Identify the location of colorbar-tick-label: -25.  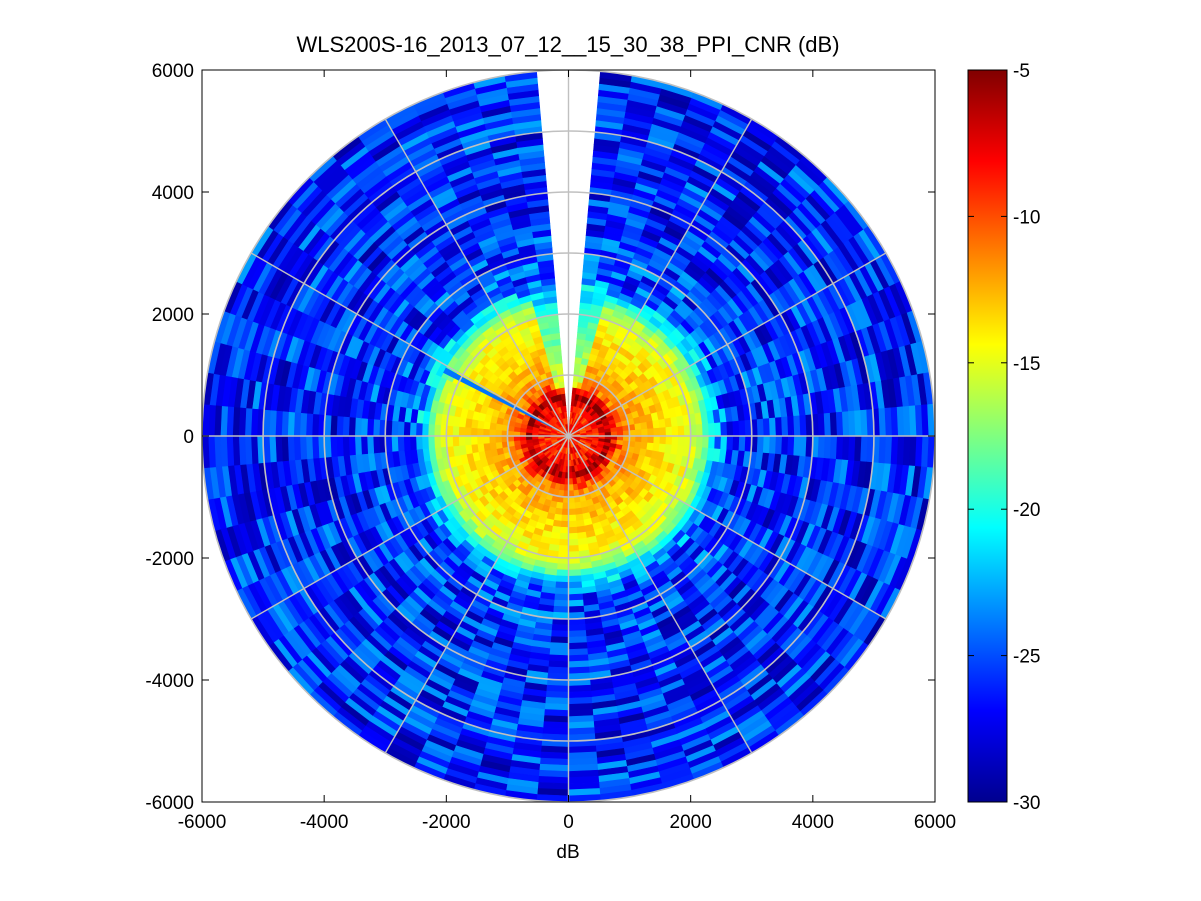
(1026, 657).